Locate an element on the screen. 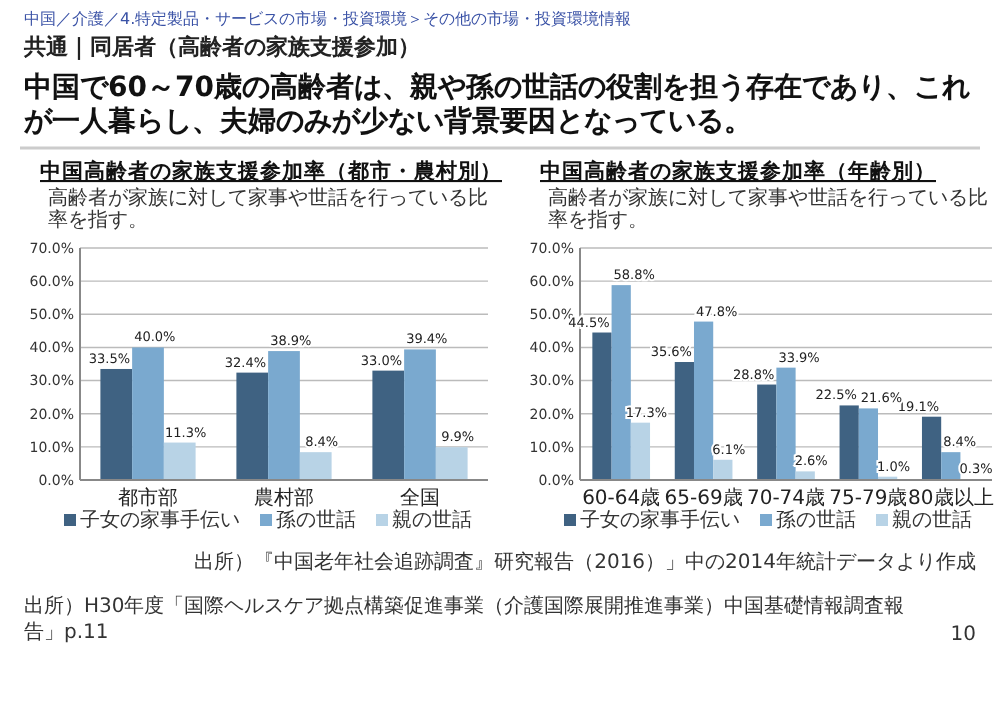  x-tick-label: 都市部 is located at coordinates (148, 498).